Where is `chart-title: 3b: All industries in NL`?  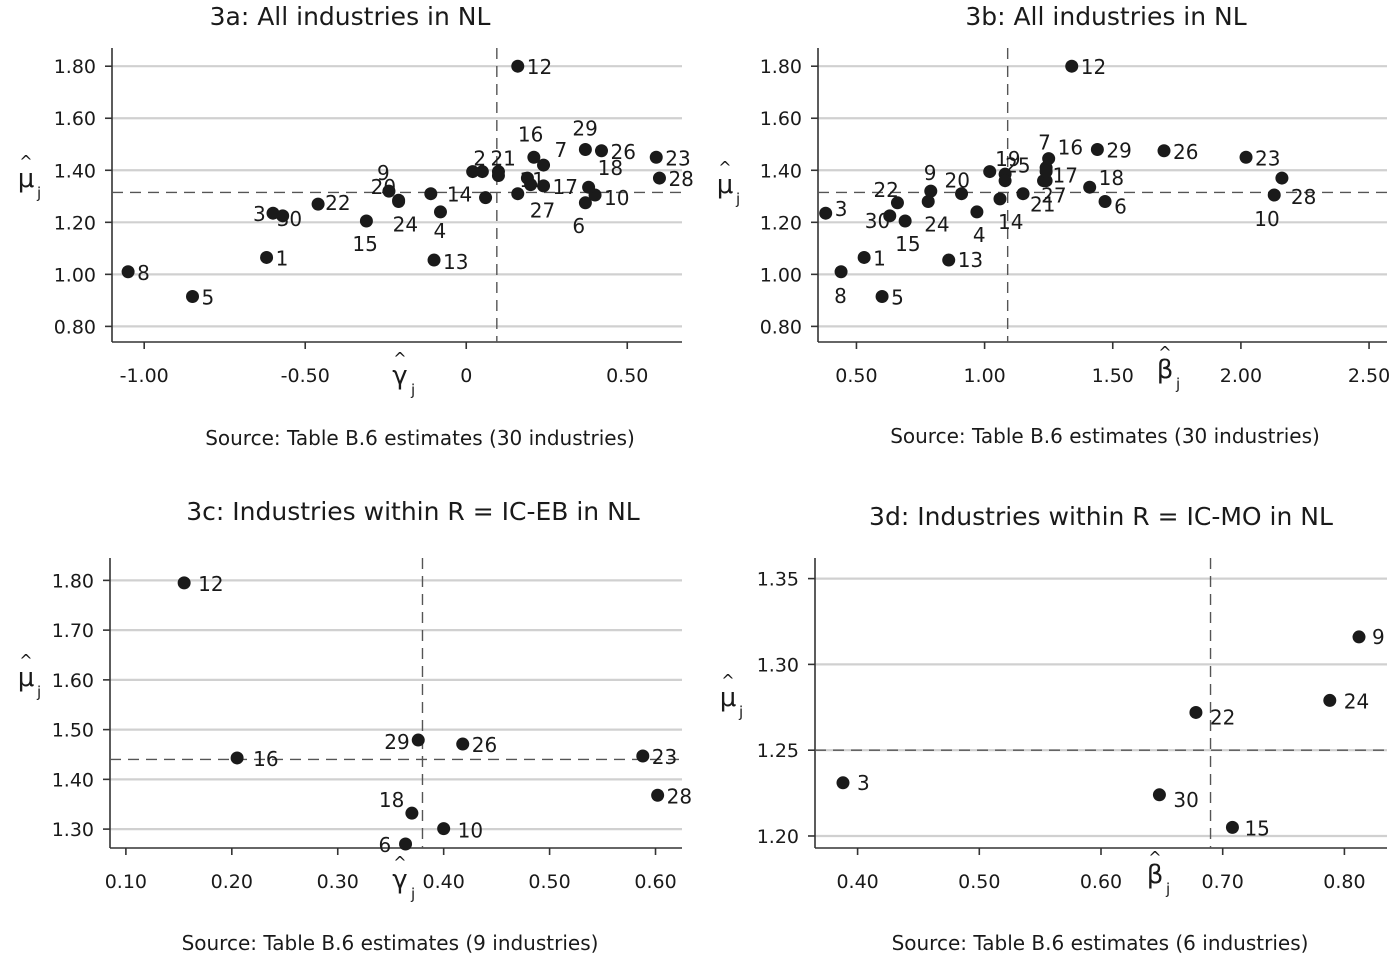 chart-title: 3b: All industries in NL is located at coordinates (1106, 16).